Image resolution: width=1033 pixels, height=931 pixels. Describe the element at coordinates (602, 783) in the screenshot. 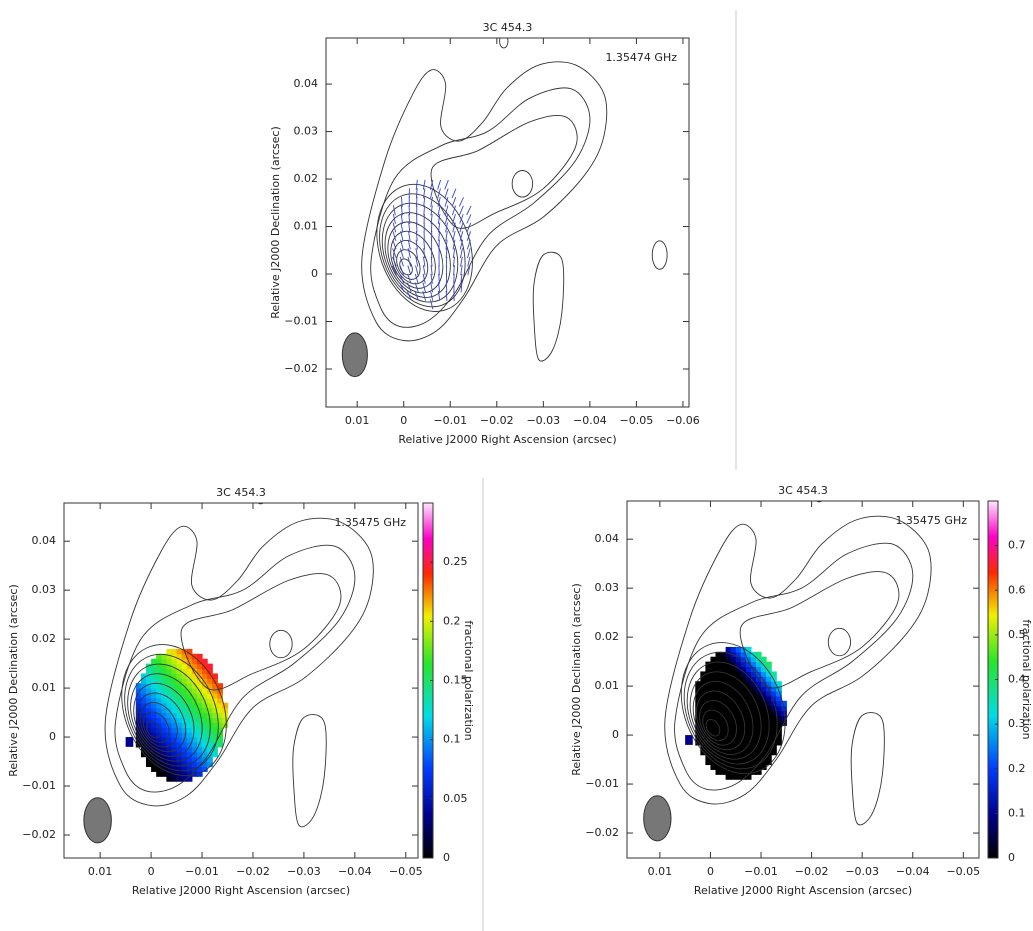

I see `y-tick-label: −0.01` at that location.